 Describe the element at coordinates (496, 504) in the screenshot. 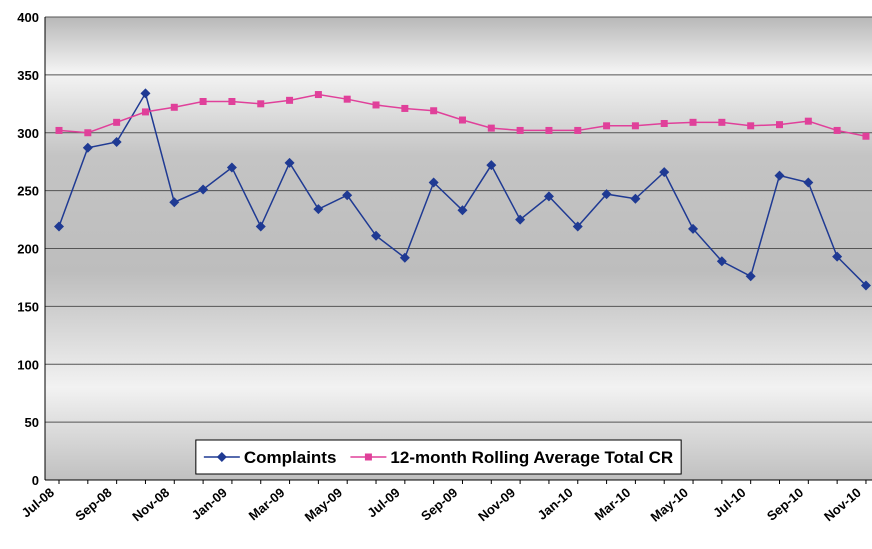

I see `x-tick-label: Nov-09` at that location.